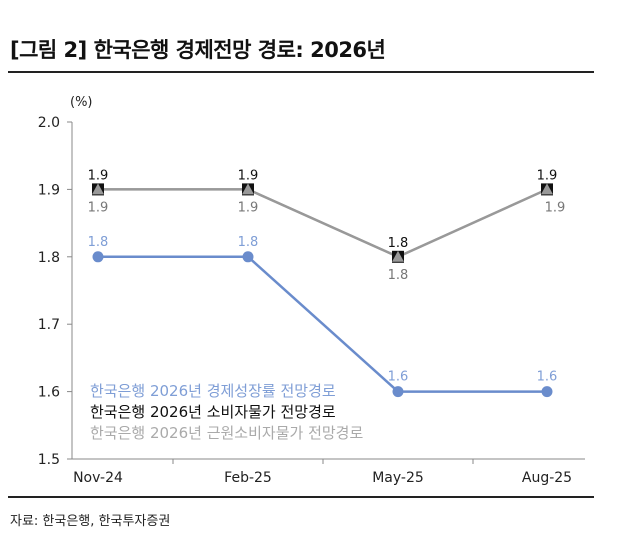 The height and width of the screenshot is (551, 619). Describe the element at coordinates (49, 460) in the screenshot. I see `y-tick-label: 1.5` at that location.